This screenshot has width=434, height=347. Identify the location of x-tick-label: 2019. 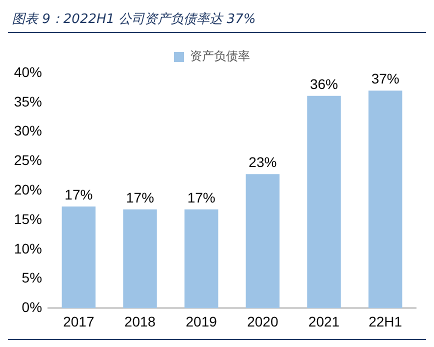
(202, 321).